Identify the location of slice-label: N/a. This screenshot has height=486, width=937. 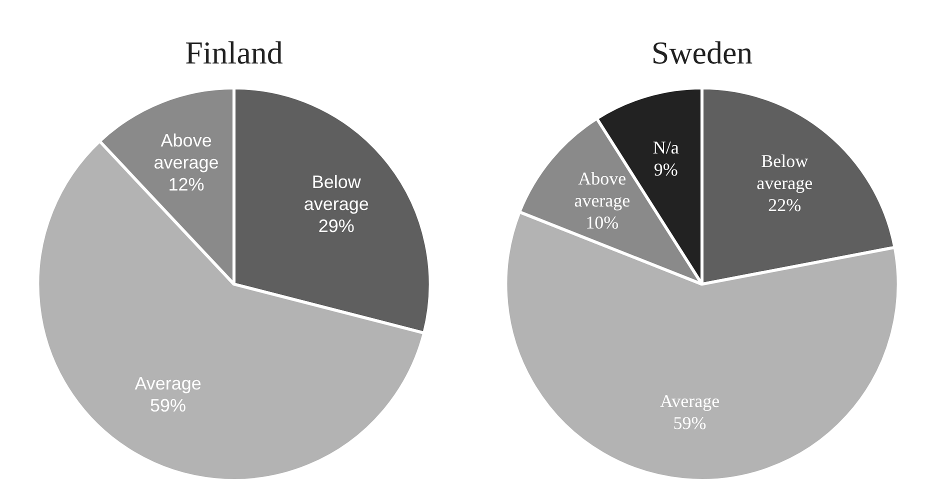
(665, 148).